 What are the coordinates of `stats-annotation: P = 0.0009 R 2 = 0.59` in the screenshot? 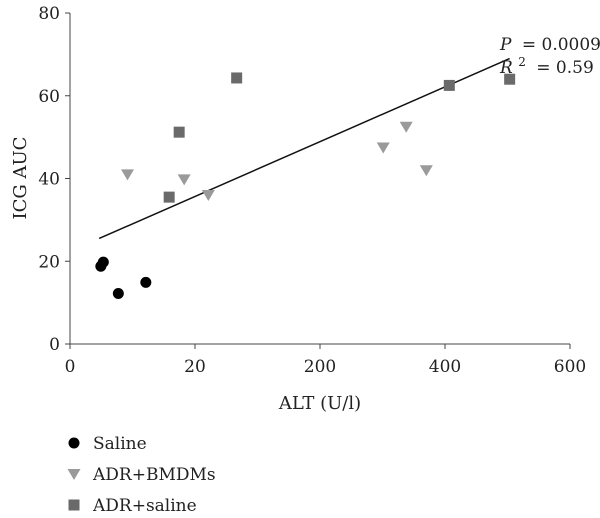 It's located at (549, 56).